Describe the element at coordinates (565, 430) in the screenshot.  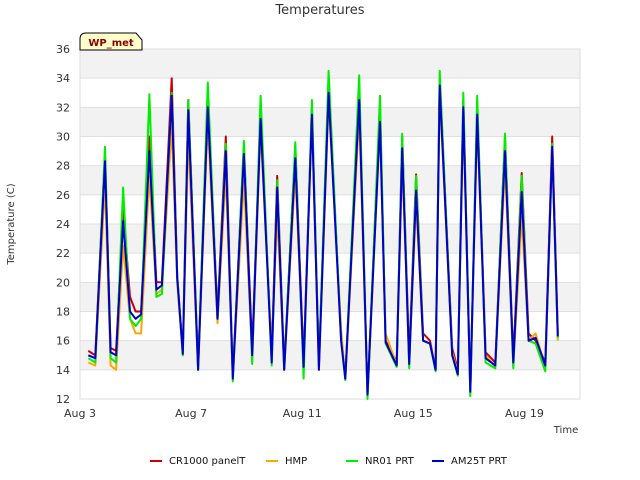
I see `x-axis-label: Time` at that location.